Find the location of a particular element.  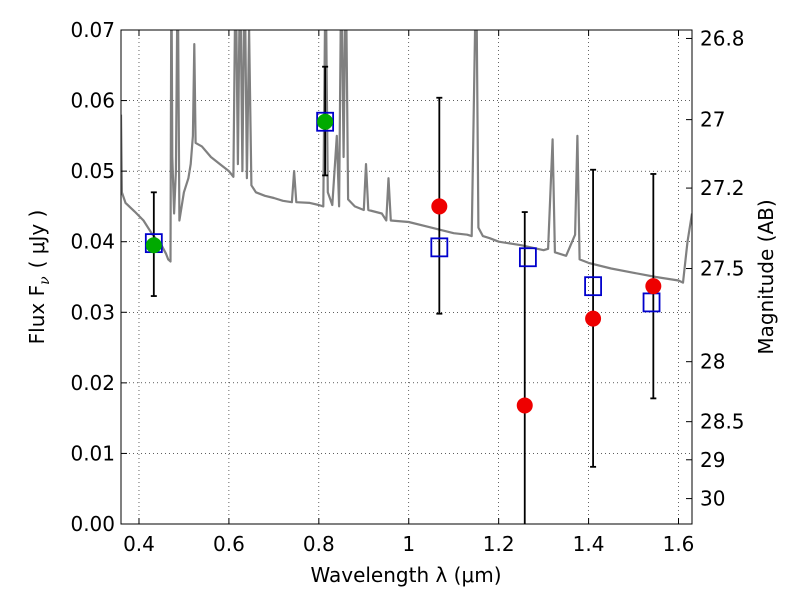

y-axis-title-unit: ( μJy ) is located at coordinates (37, 239).